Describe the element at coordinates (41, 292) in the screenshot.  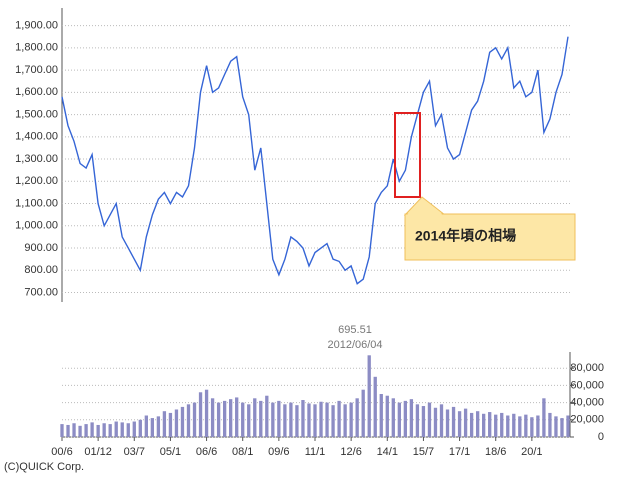
I see `y-tick-label: 700.00` at that location.